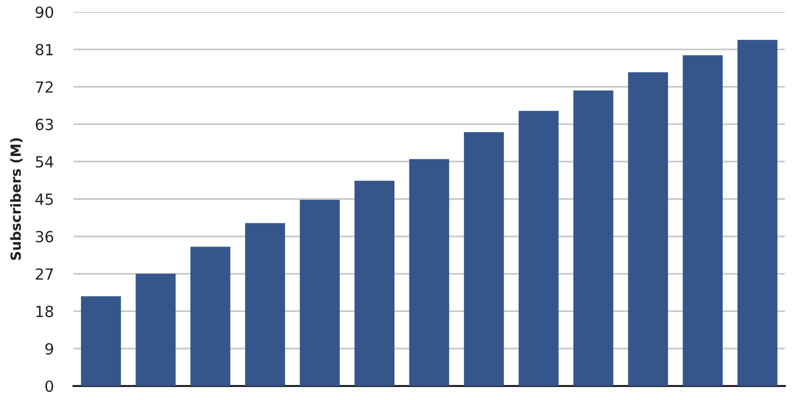 This screenshot has width=800, height=400. What do you see at coordinates (45, 236) in the screenshot?
I see `y-tick-label: 36` at bounding box center [45, 236].